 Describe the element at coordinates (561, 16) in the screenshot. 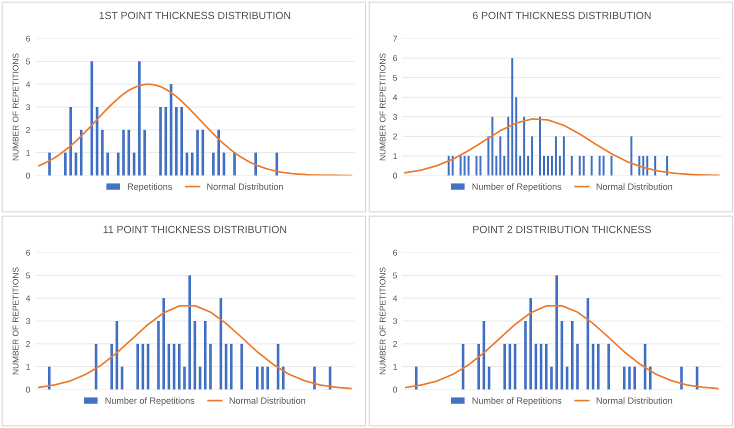

I see `chart-title: 6 POINT THICKNESS DISTRIBUTION` at that location.